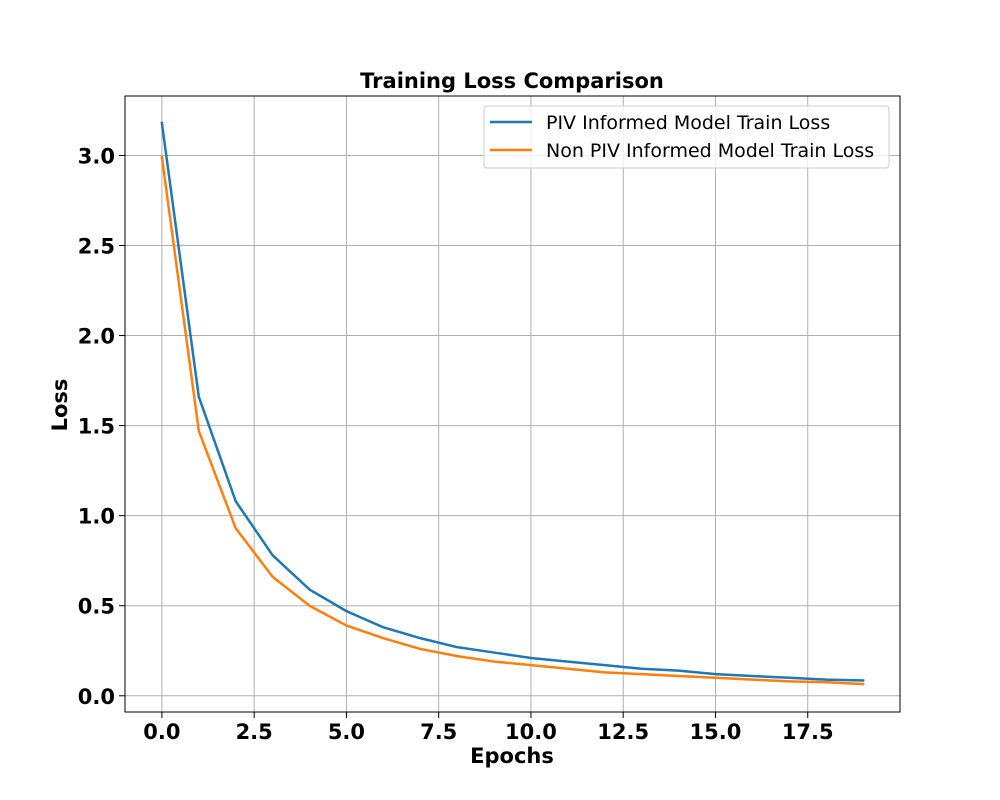 The image size is (1000, 800). What do you see at coordinates (438, 732) in the screenshot?
I see `x-tick-label: 7.5` at bounding box center [438, 732].